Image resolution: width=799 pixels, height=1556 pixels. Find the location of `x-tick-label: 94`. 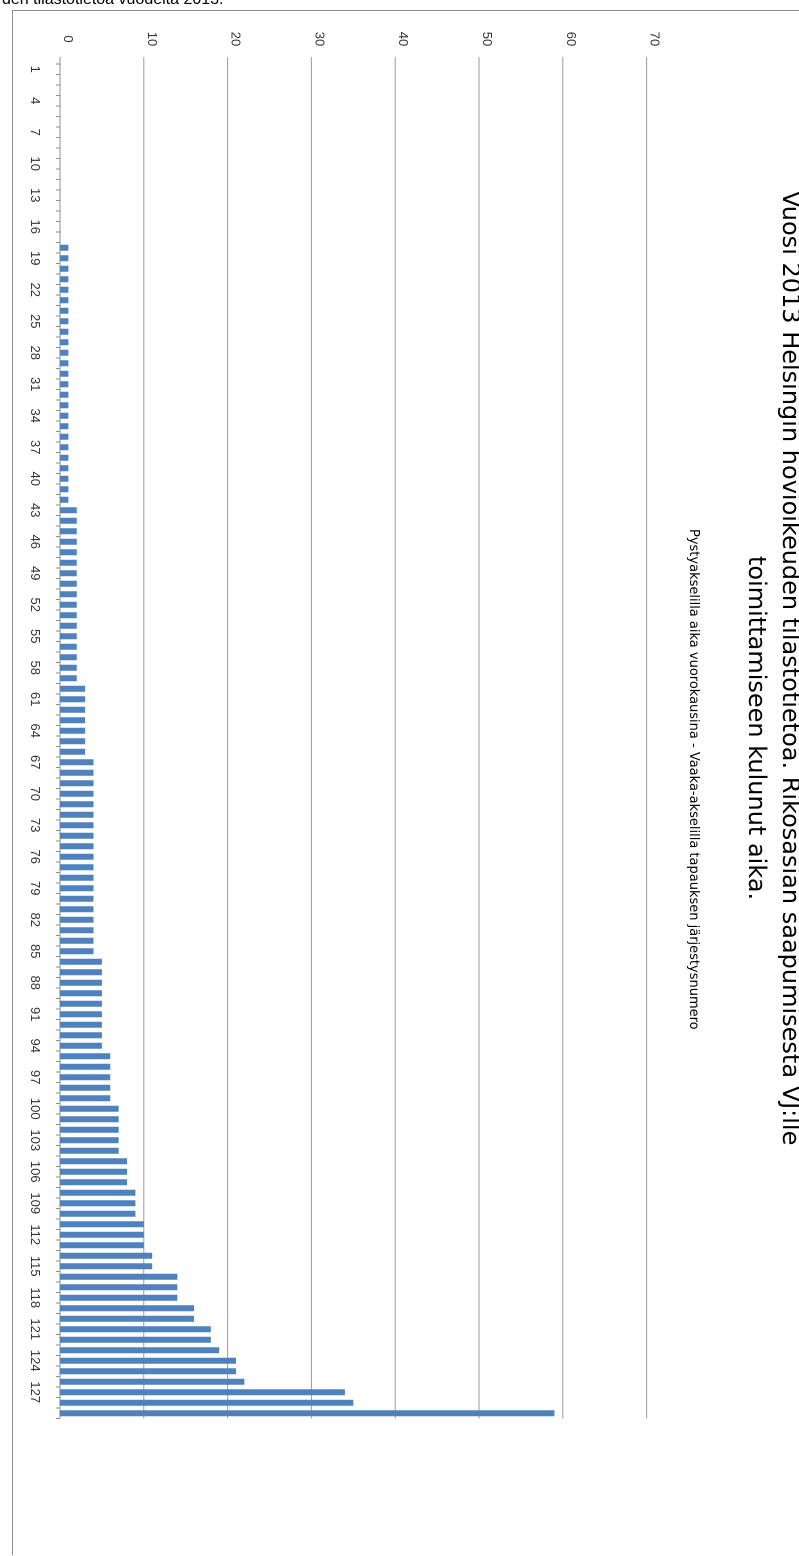

x-tick-label: 94 is located at coordinates (35, 1046).